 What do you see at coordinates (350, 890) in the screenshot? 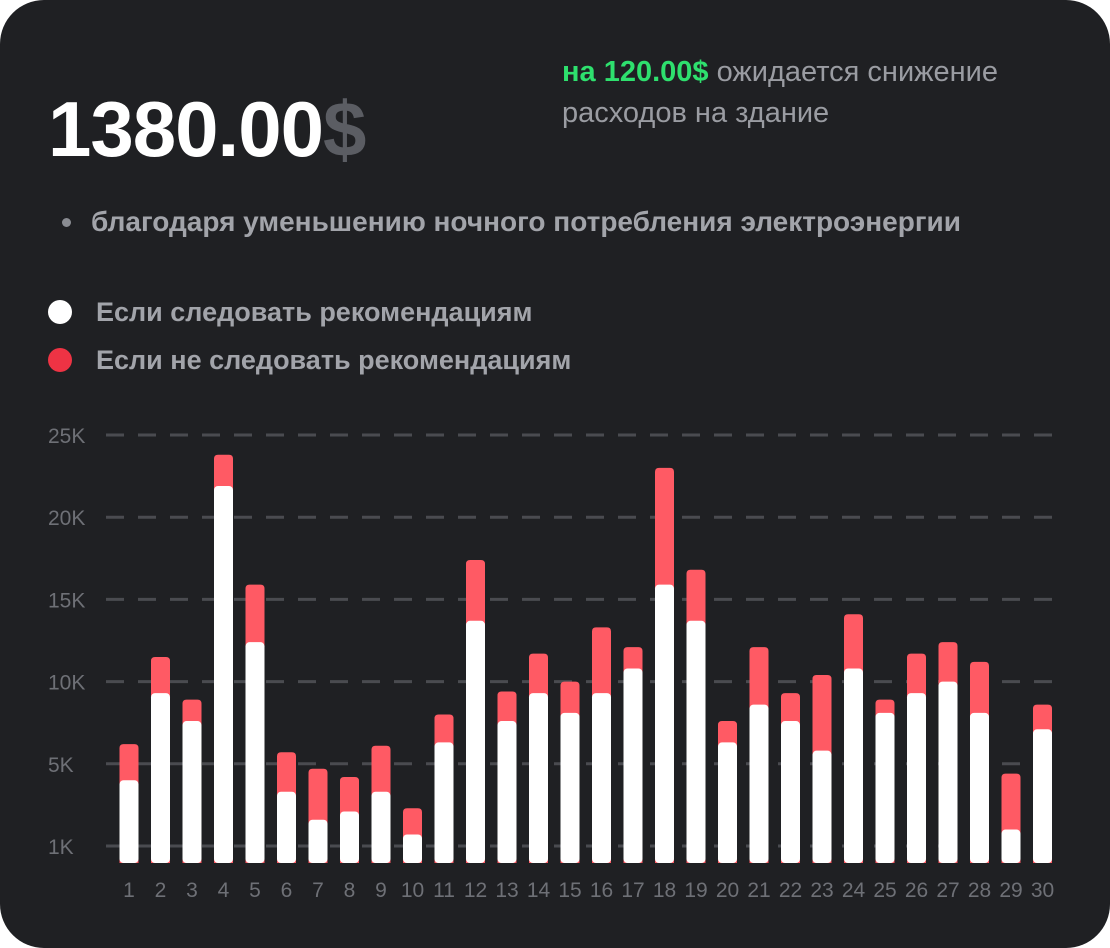
I see `x-tick-label: 8` at bounding box center [350, 890].